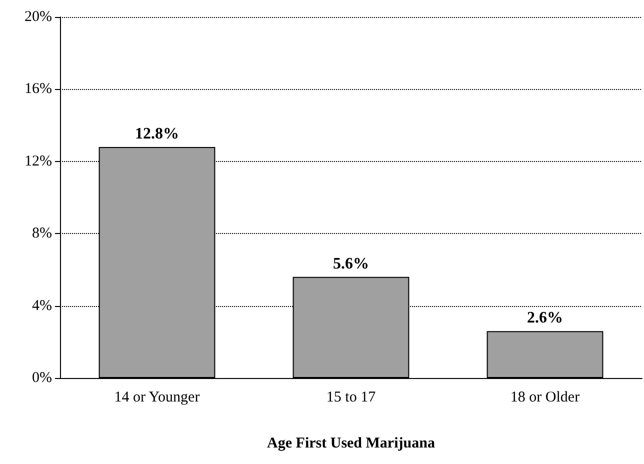  Describe the element at coordinates (157, 133) in the screenshot. I see `data-label: 12.8%` at that location.